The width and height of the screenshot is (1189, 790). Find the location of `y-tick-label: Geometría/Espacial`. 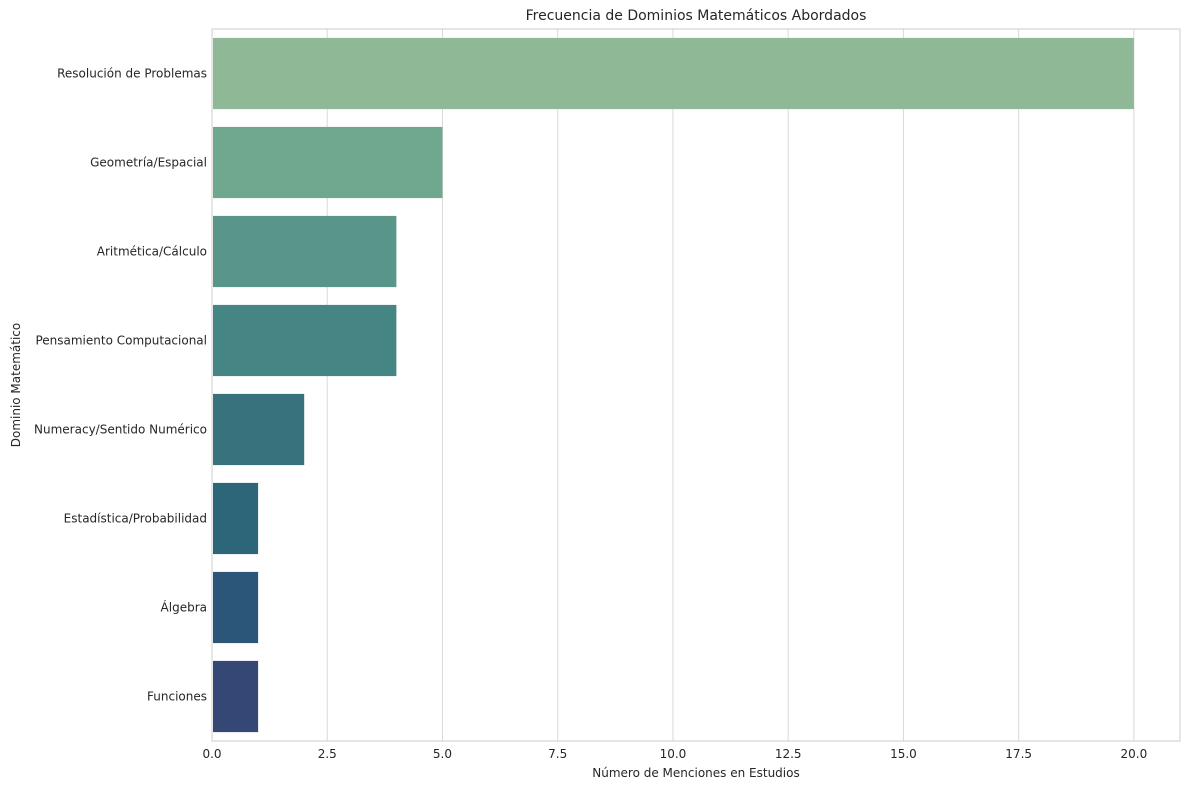

y-tick-label: Geometría/Espacial is located at coordinates (148, 163).